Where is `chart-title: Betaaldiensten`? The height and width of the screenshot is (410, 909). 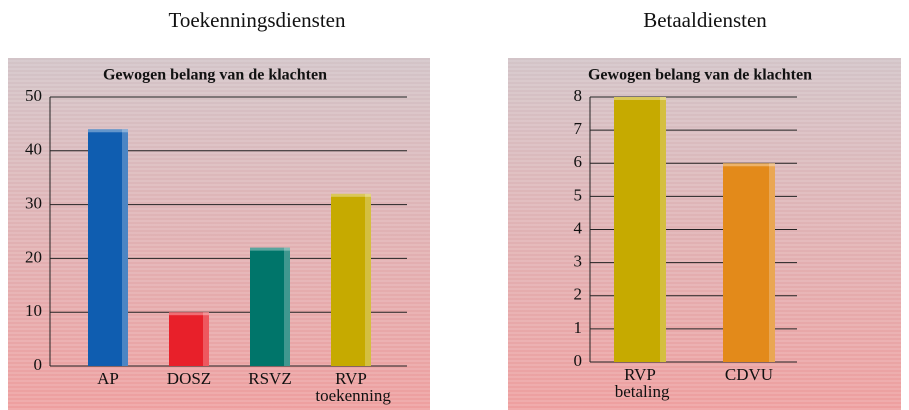
chart-title: Betaaldiensten is located at coordinates (705, 20).